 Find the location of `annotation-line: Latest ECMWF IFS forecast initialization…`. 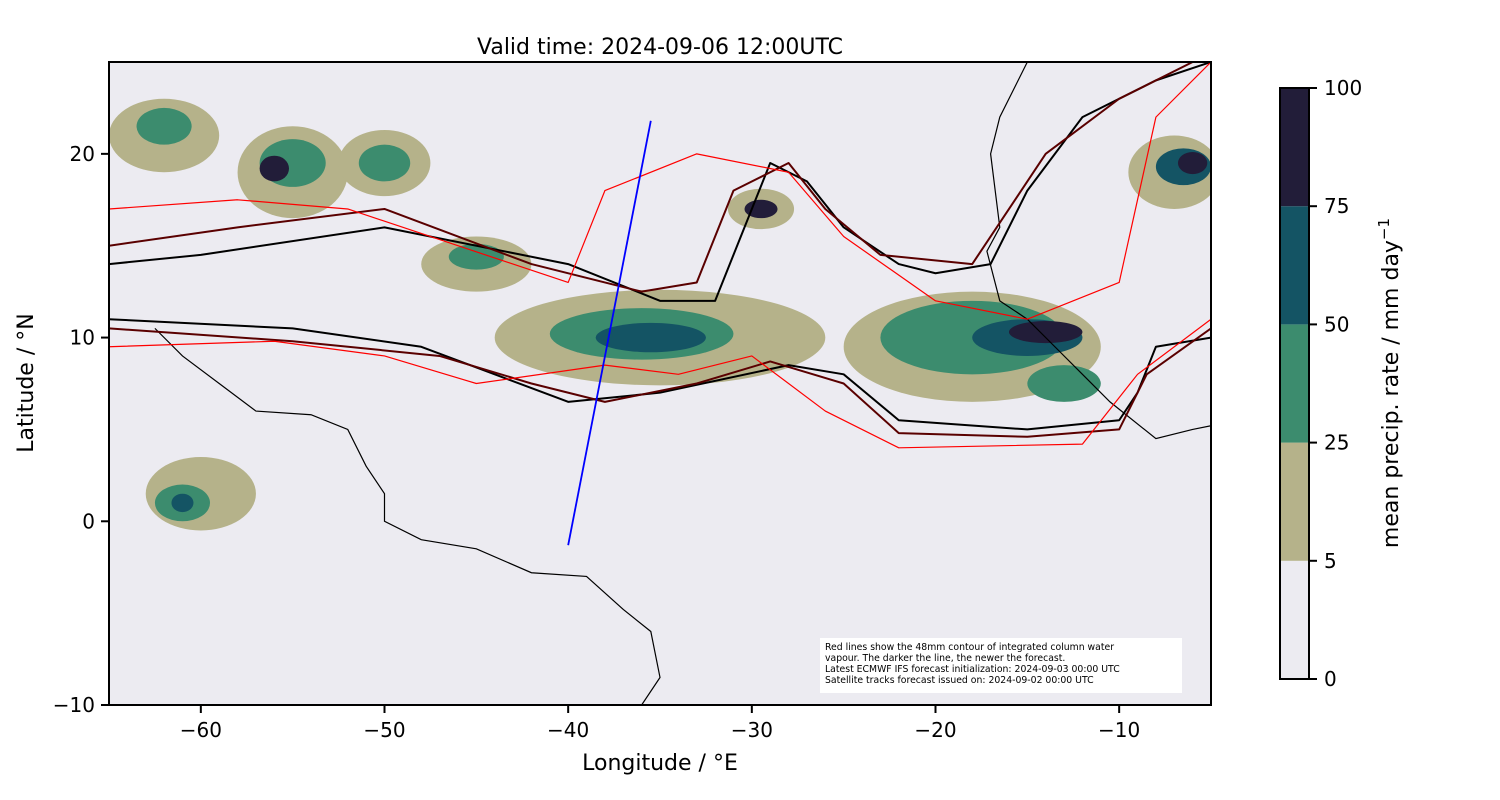

annotation-line: Latest ECMWF IFS forecast initialization… is located at coordinates (972, 669).